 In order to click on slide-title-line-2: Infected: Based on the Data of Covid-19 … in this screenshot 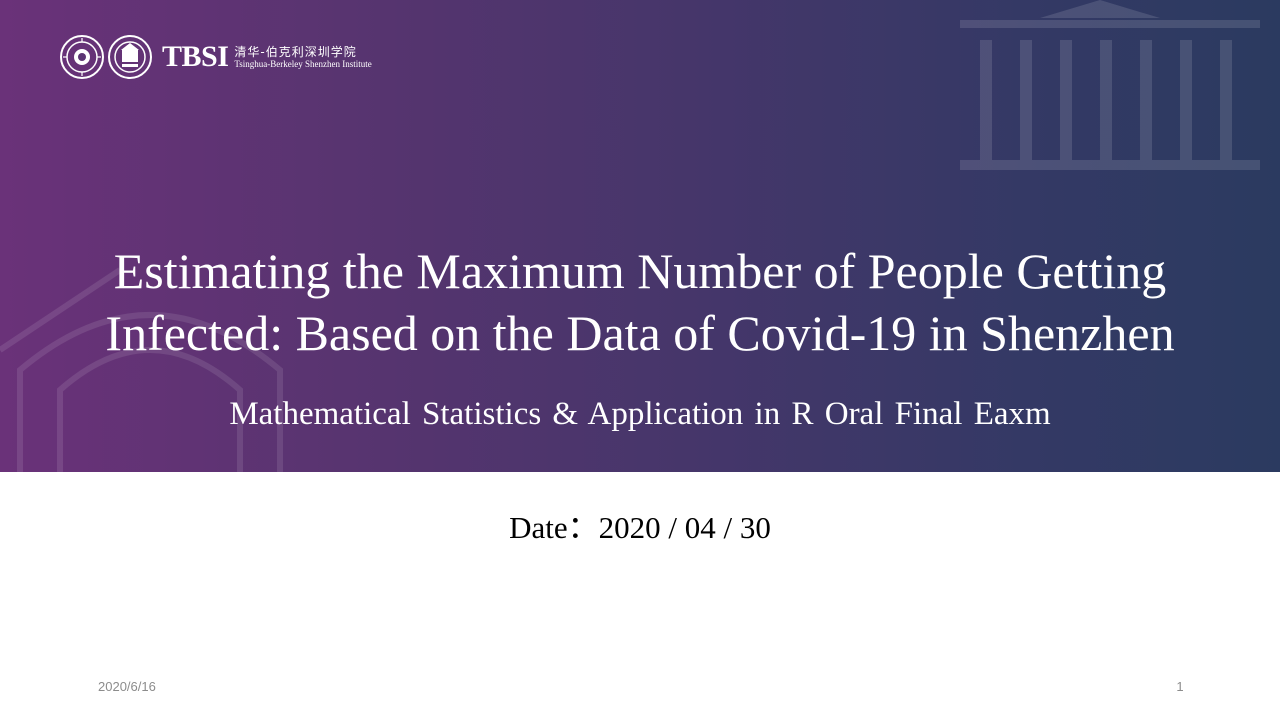, I will do `click(640, 333)`.